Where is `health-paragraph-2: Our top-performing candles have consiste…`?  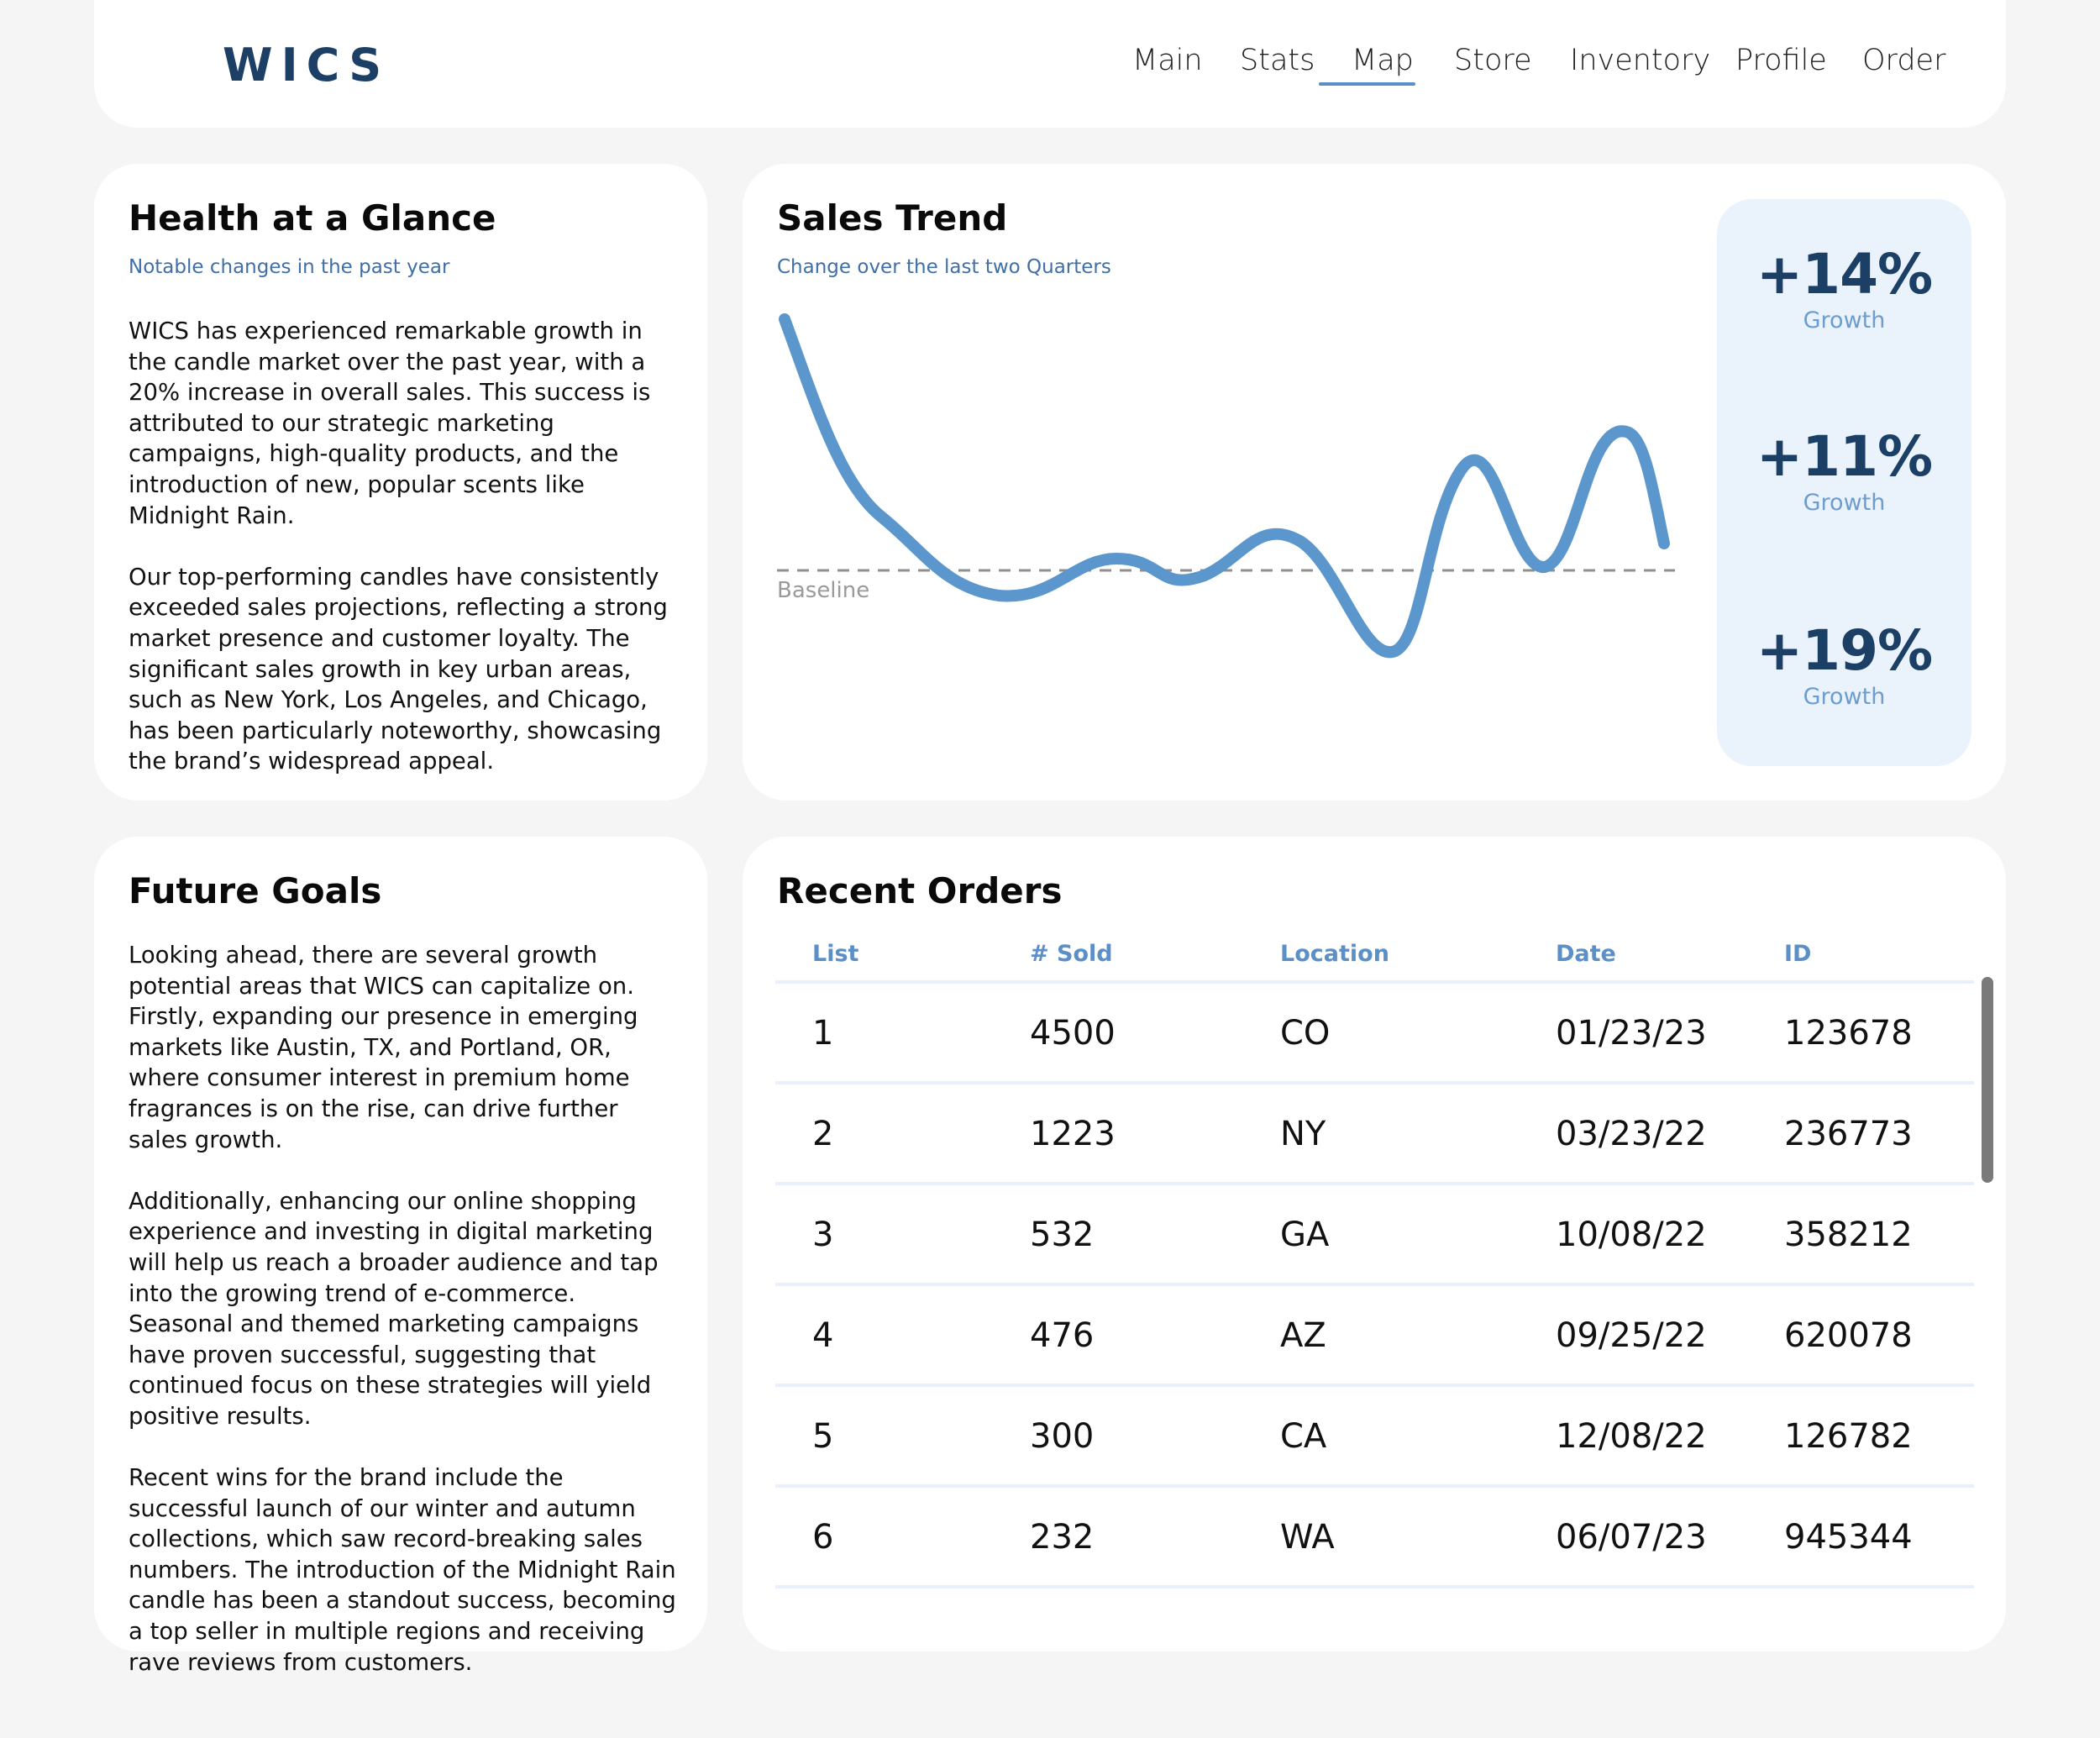 health-paragraph-2: Our top-performing candles have consiste… is located at coordinates (398, 669).